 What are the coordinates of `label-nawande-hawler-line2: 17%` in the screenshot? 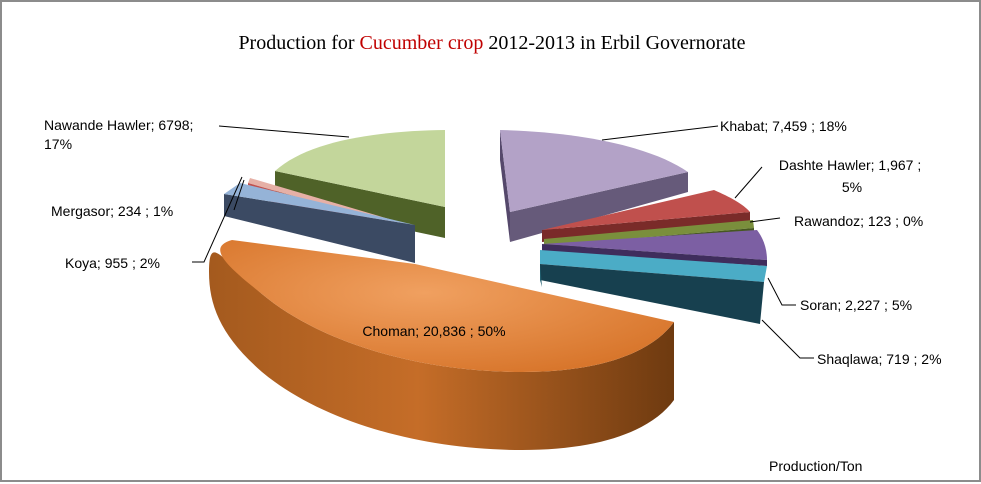 It's located at (58, 144).